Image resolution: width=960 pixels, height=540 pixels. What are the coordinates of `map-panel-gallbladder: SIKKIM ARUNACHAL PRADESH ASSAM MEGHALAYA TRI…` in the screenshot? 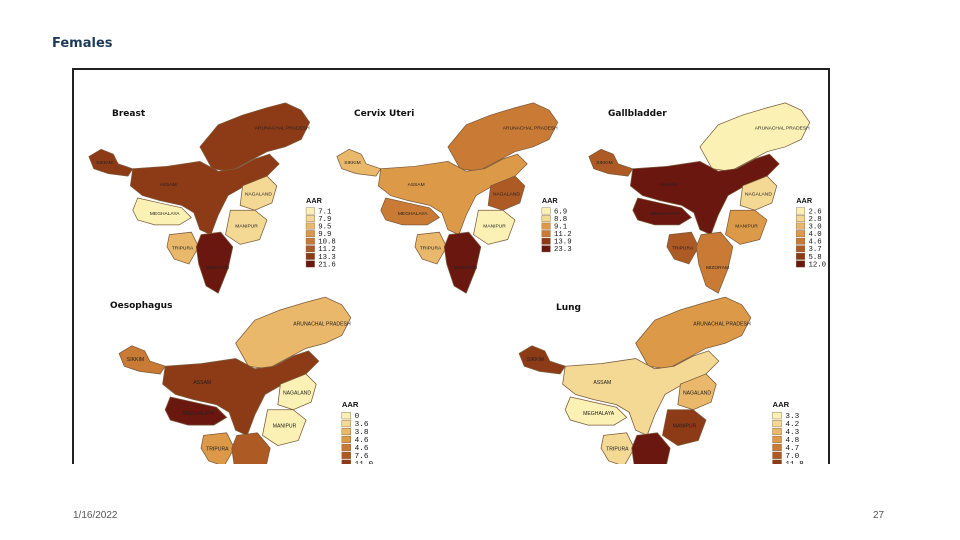 It's located at (707, 198).